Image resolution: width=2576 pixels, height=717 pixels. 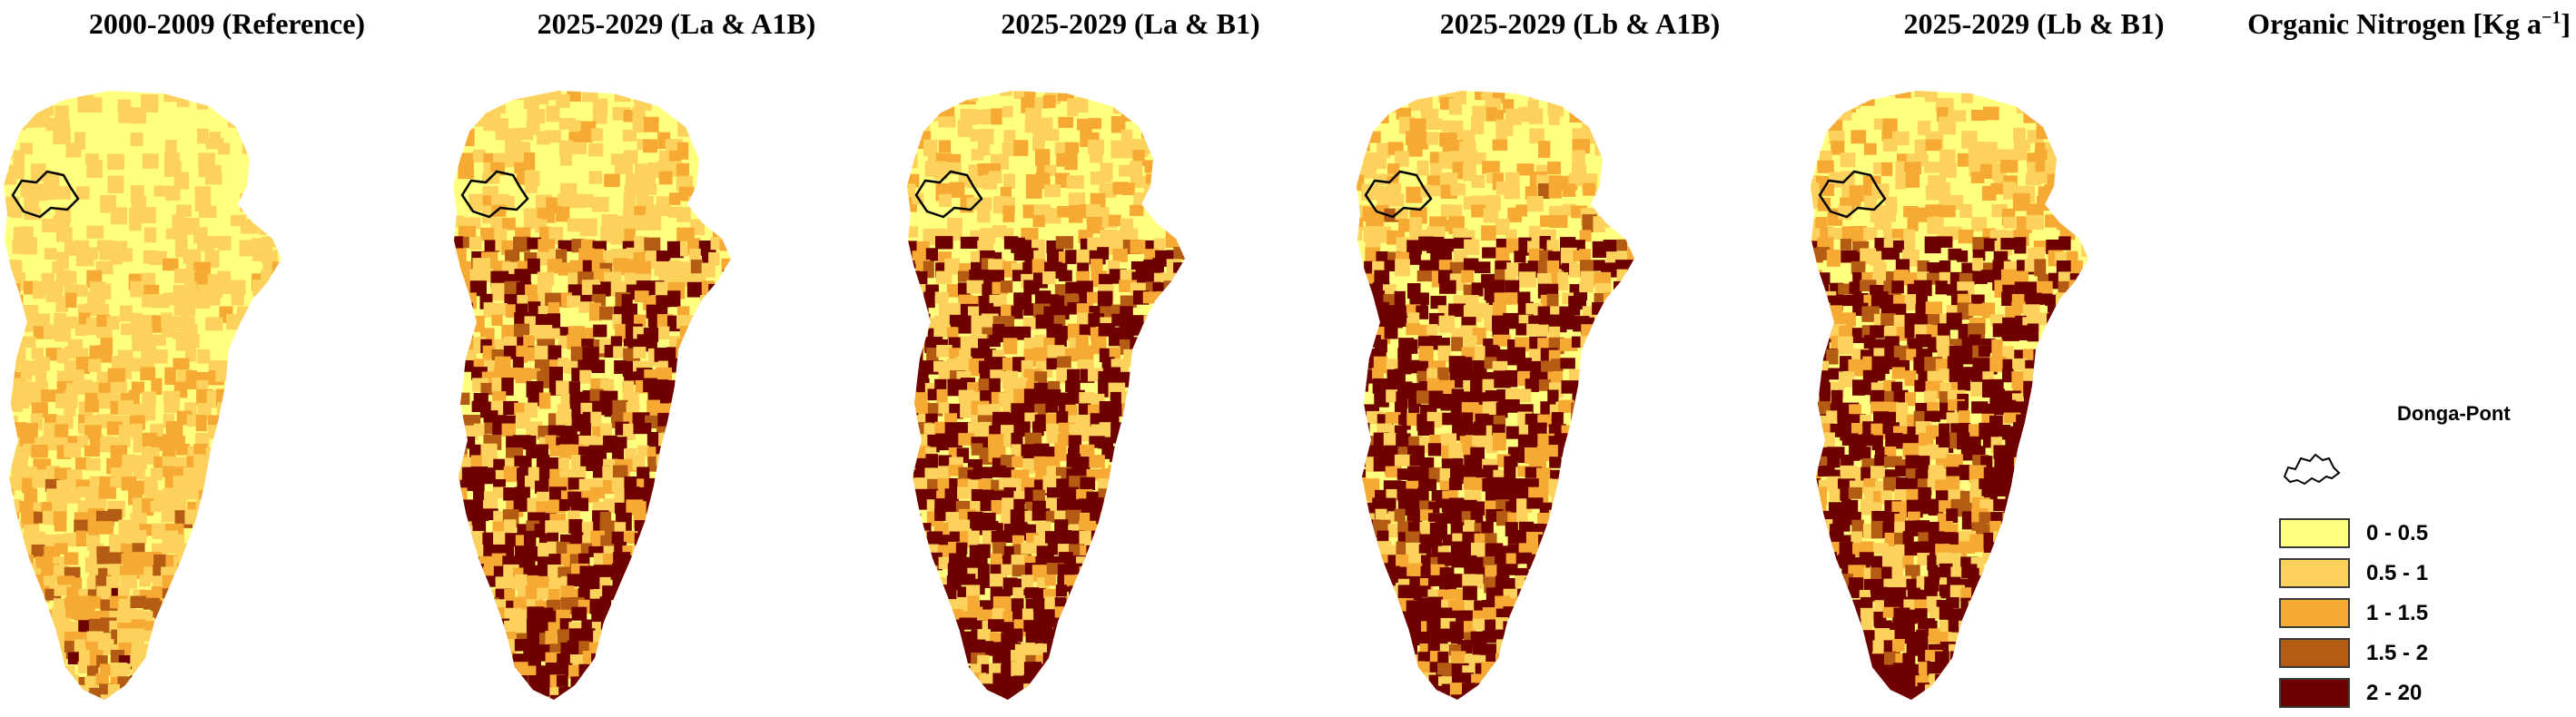 I want to click on legend-class: 0.5 - 1, so click(x=2353, y=573).